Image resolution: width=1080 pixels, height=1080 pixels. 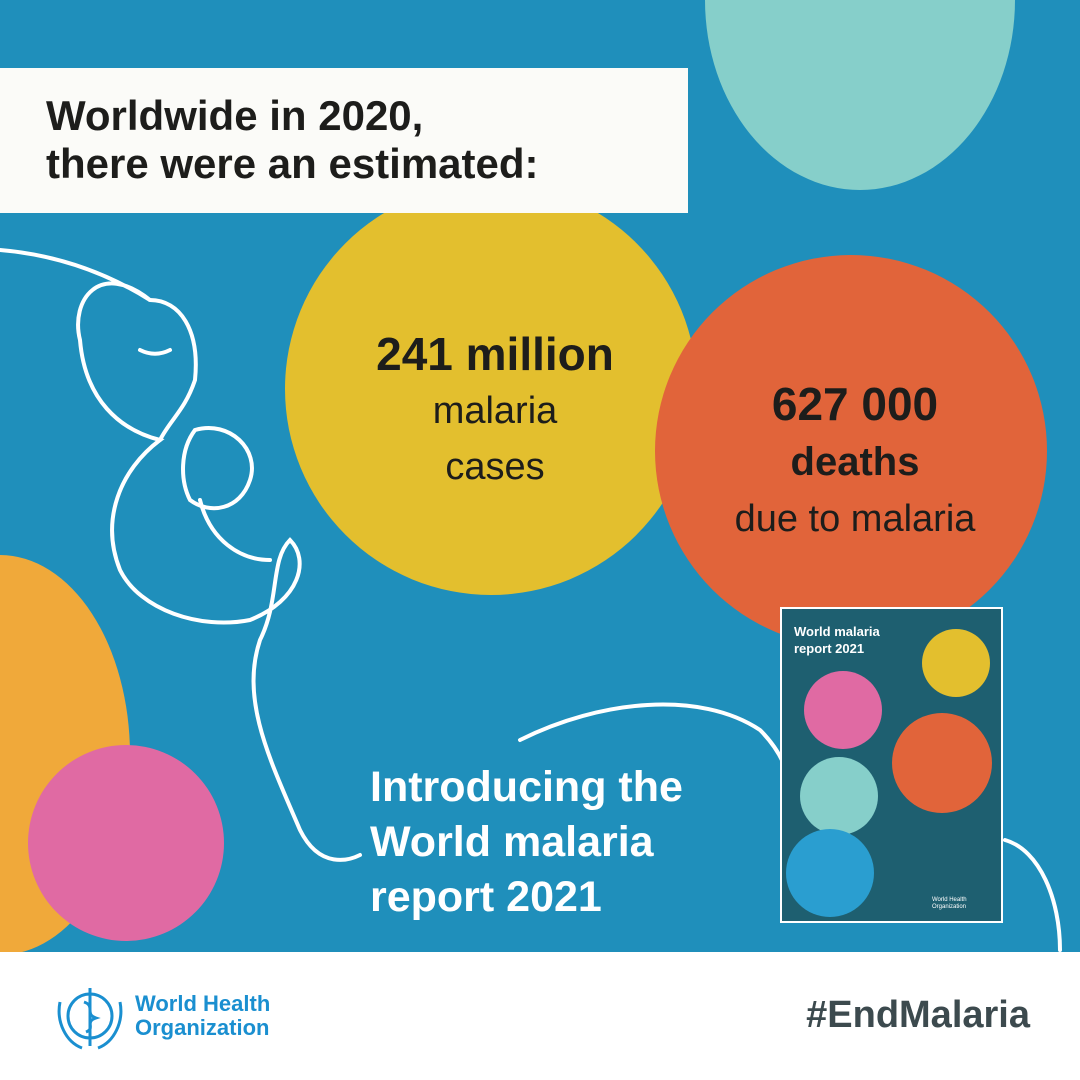 What do you see at coordinates (202, 1027) in the screenshot?
I see `who-logo-line-2: Organization` at bounding box center [202, 1027].